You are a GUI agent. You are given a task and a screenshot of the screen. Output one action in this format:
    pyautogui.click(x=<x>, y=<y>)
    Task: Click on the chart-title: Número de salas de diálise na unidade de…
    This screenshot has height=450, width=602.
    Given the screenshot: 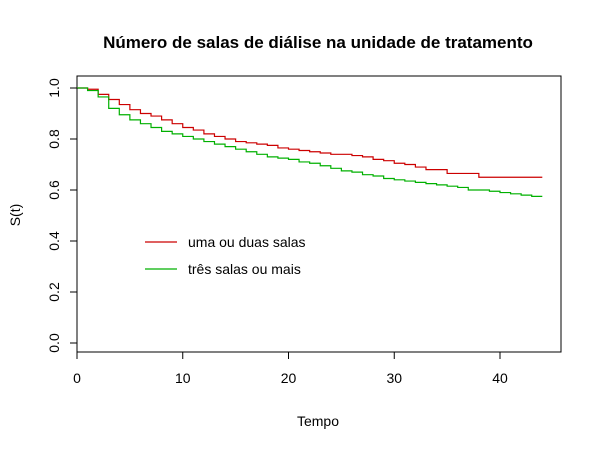 What is the action you would take?
    pyautogui.click(x=318, y=42)
    